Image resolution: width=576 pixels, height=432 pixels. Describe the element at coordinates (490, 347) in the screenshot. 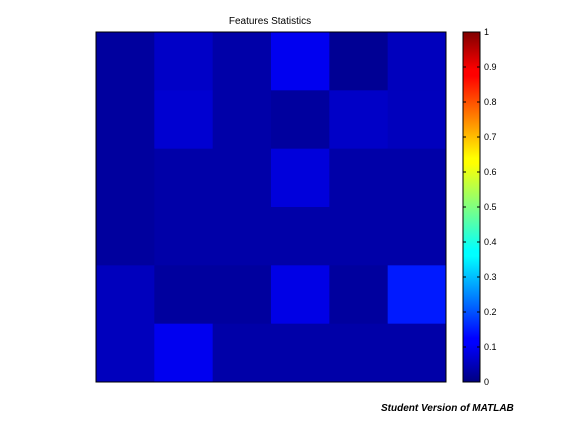

I see `colorbar-tick-label: 0.1` at that location.